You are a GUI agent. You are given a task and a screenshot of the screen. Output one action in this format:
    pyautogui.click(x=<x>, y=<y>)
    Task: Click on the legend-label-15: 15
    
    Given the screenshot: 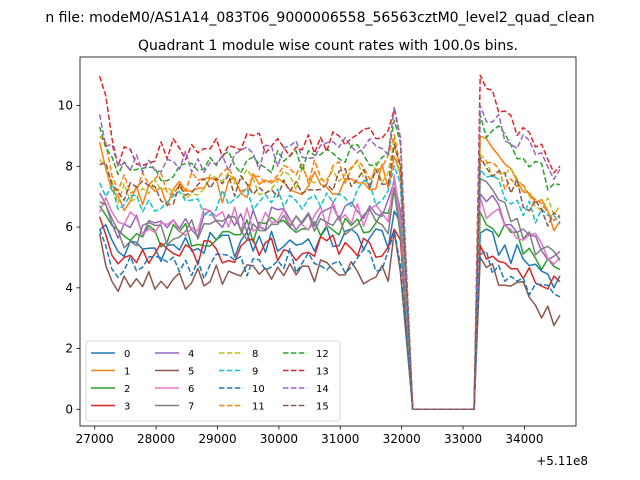 What is the action you would take?
    pyautogui.click(x=322, y=407)
    